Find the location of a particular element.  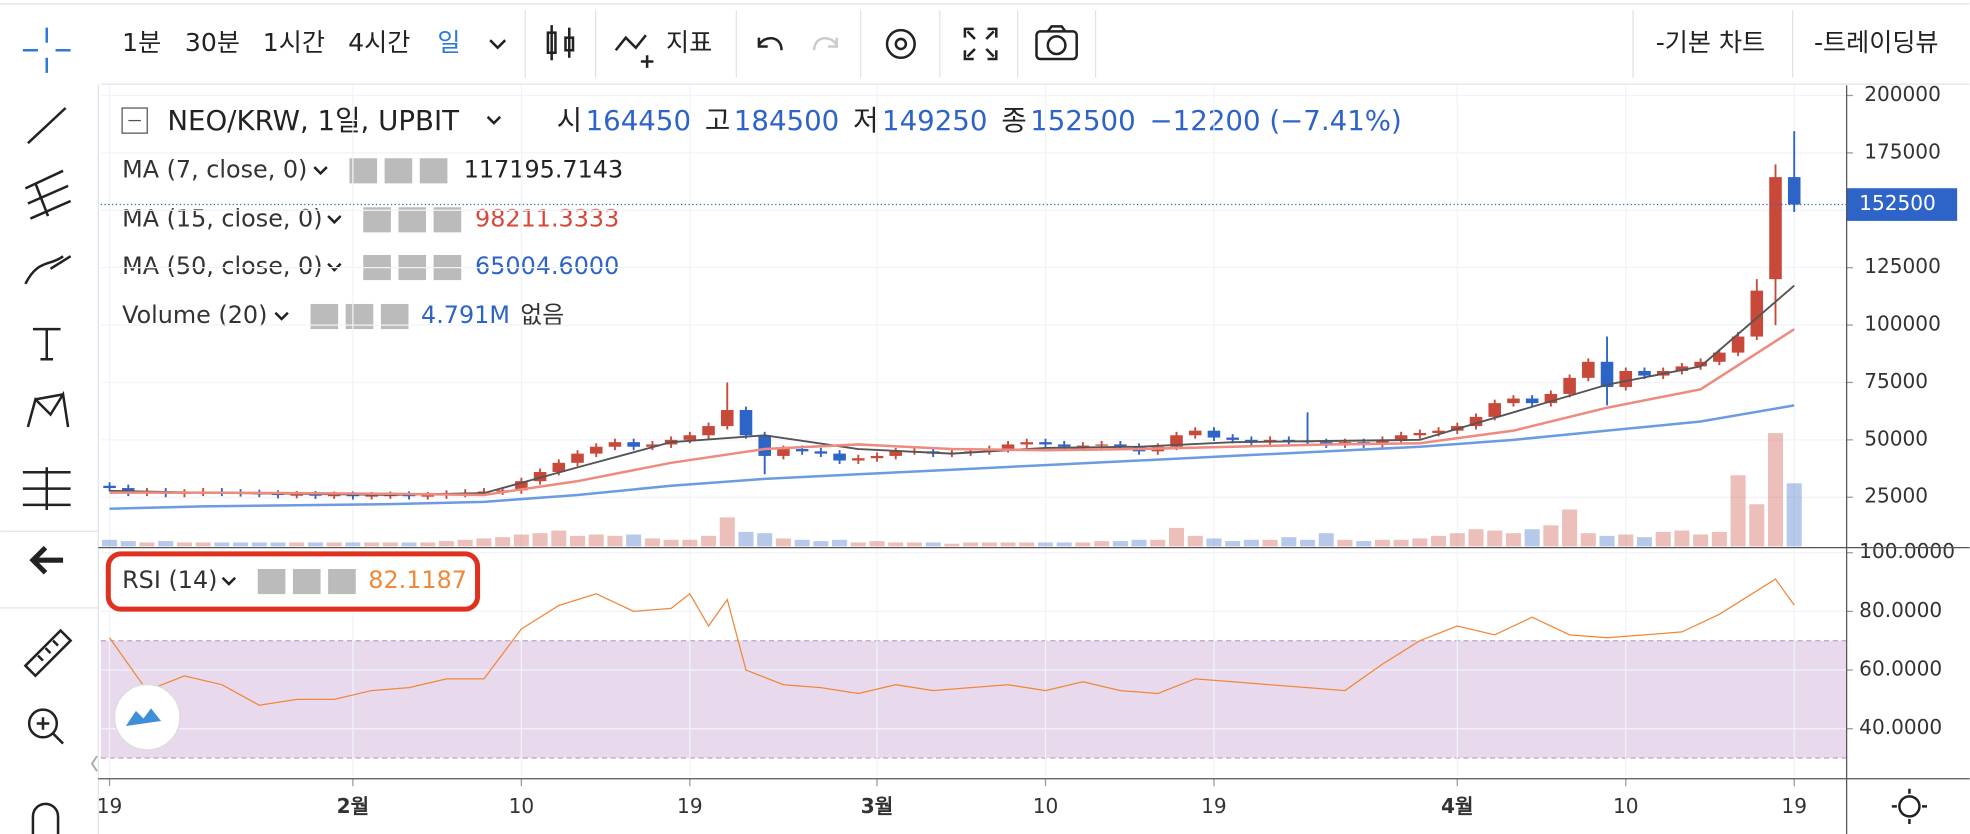

y-tick-label: 75000 is located at coordinates (1896, 381).